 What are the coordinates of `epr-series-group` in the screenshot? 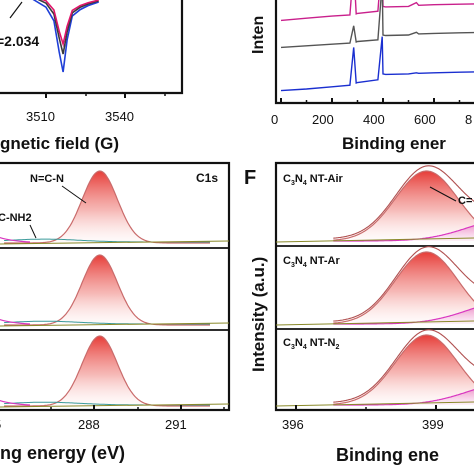 It's located at (65, 36).